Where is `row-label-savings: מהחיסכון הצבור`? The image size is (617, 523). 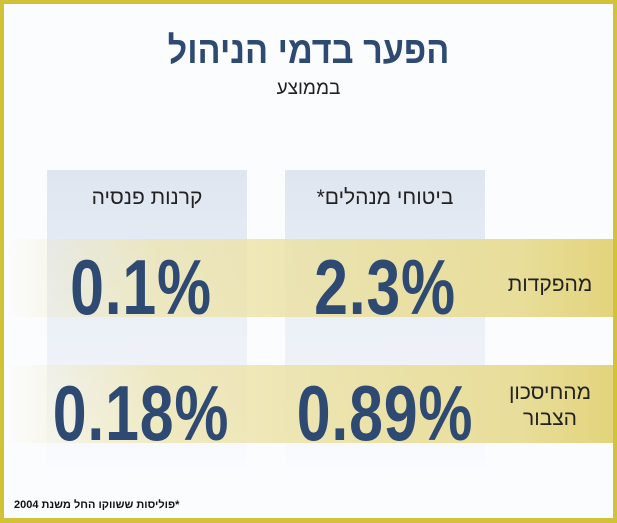
row-label-savings: מהחיסכון הצבור is located at coordinates (550, 405).